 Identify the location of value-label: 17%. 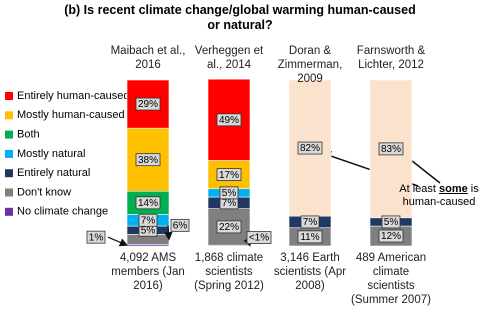
(229, 175).